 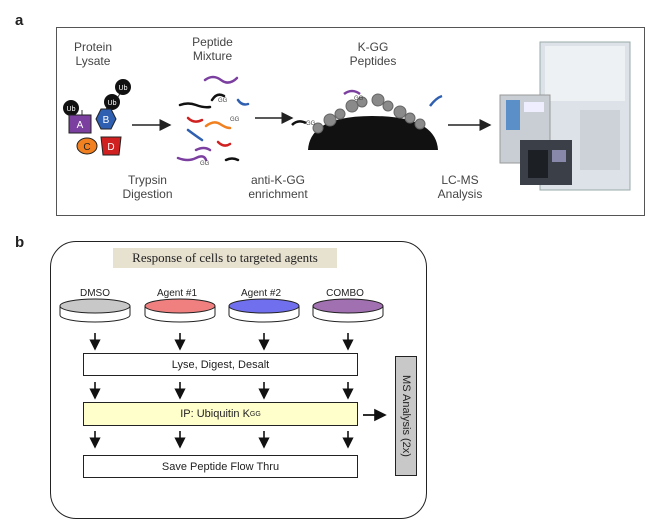 I want to click on label-trypsin-line1: Trypsin, so click(x=147, y=180).